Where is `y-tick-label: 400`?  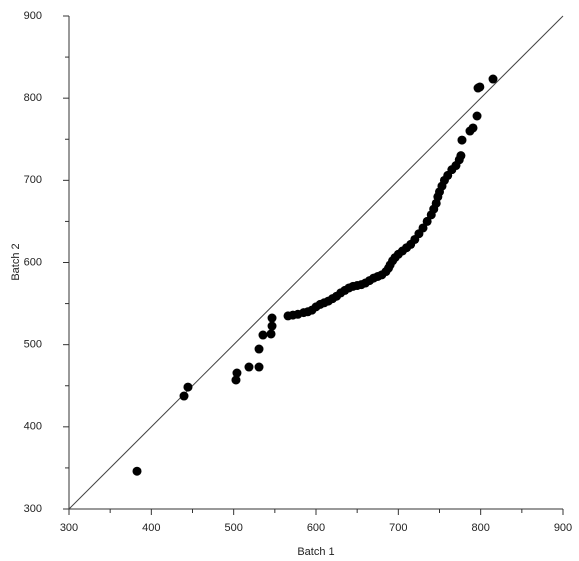
y-tick-label: 400 is located at coordinates (33, 427).